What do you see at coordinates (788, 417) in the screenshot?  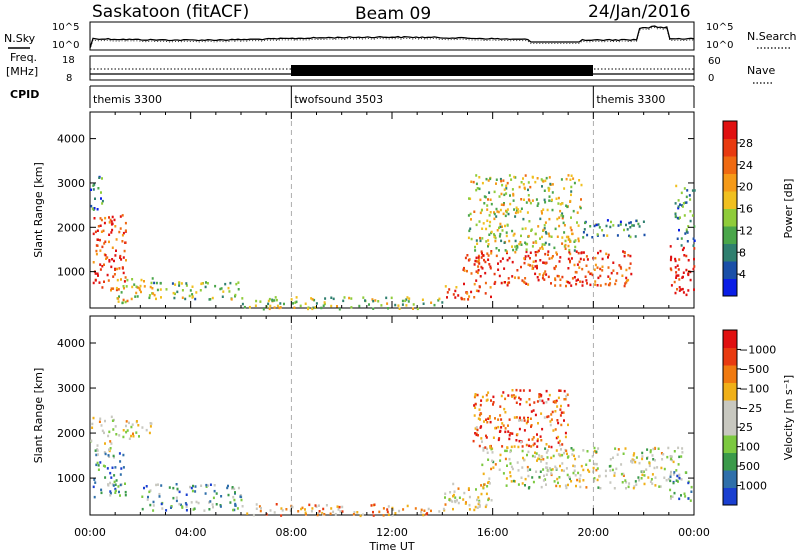 I see `colorbar-label: Velocity [m s⁻¹]` at bounding box center [788, 417].